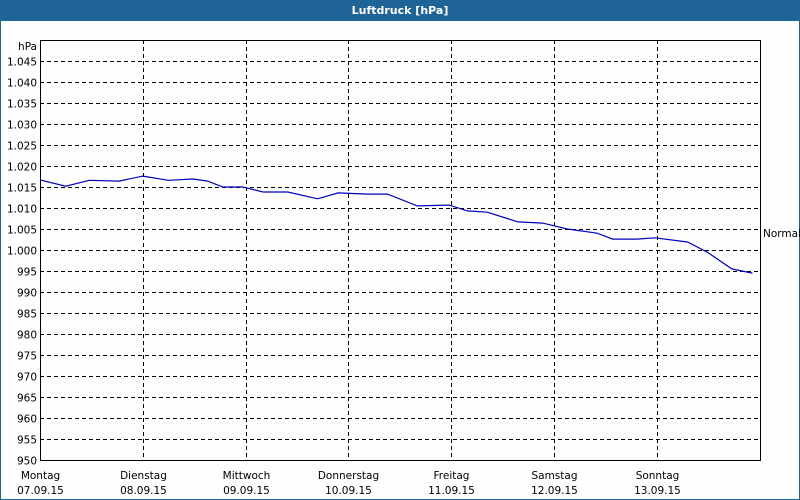 This screenshot has height=500, width=800. What do you see at coordinates (27, 47) in the screenshot?
I see `y-axis-unit: hPa` at bounding box center [27, 47].